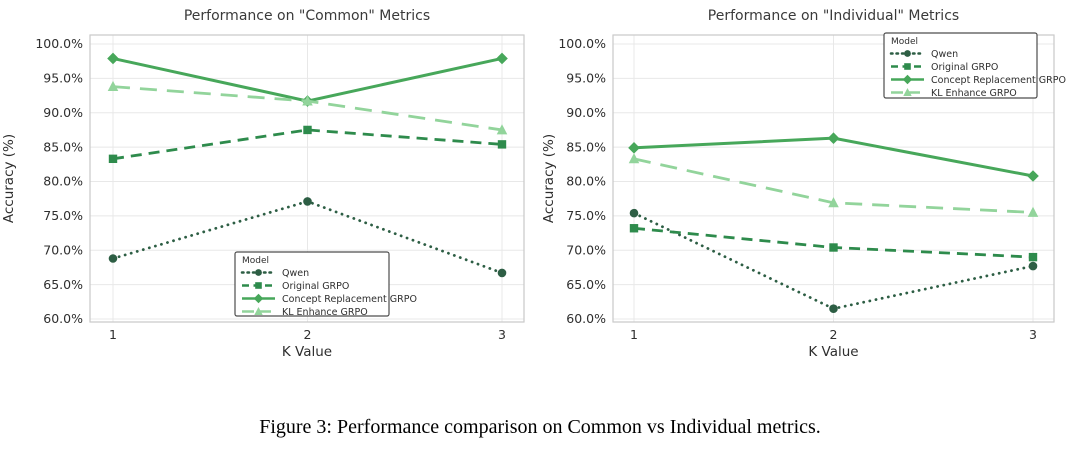 The width and height of the screenshot is (1080, 462). Describe the element at coordinates (307, 144) in the screenshot. I see `series-line` at that location.